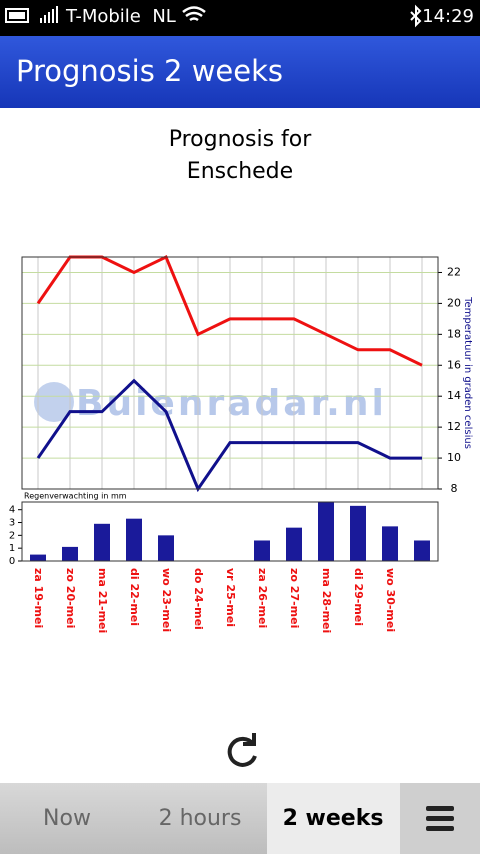  I want to click on tab: 2 hours, so click(200, 818).